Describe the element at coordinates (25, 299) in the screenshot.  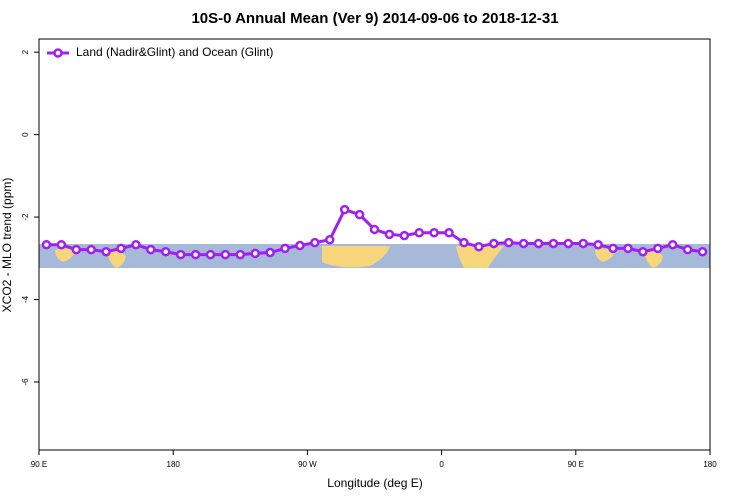
I see `y-tick-label: -4` at that location.